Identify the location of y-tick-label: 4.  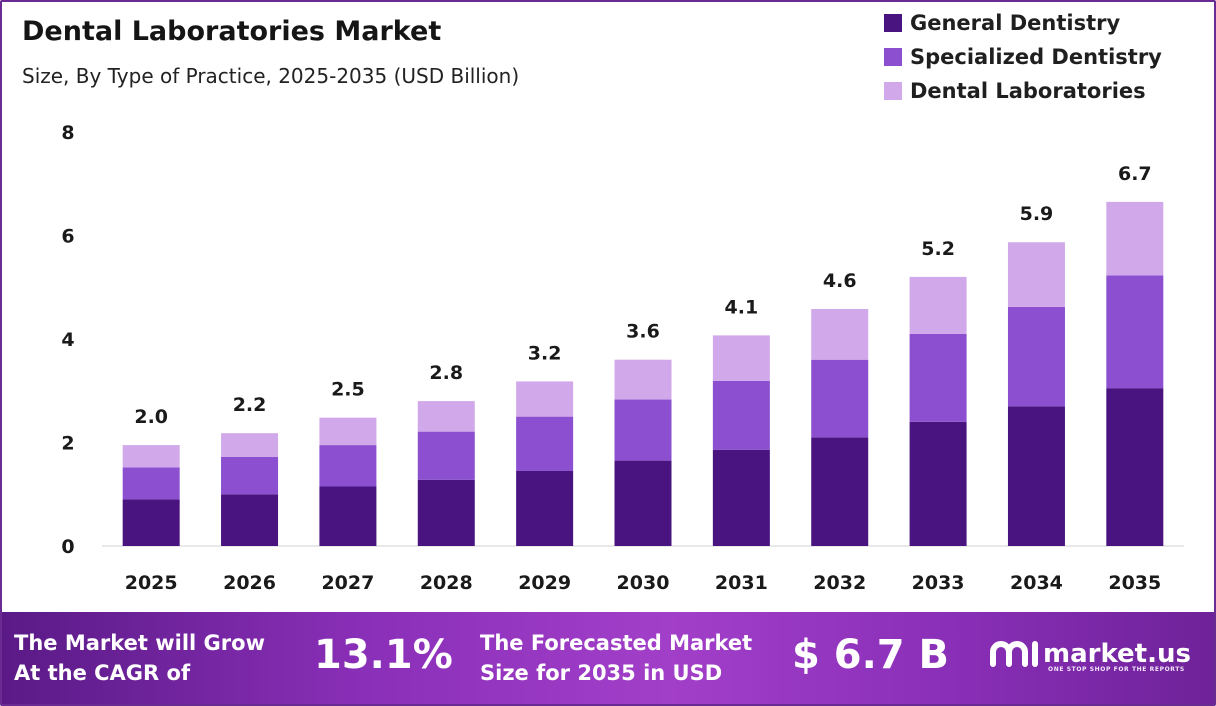
(67, 340).